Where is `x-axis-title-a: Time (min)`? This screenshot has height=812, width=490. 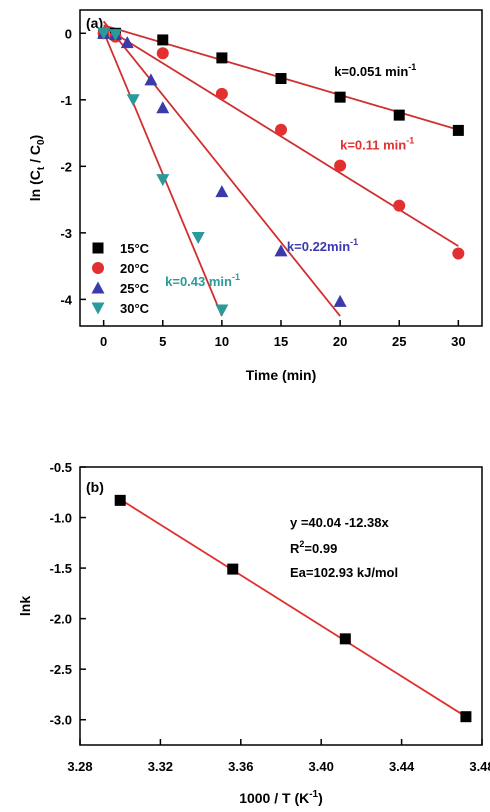 x-axis-title-a: Time (min) is located at coordinates (281, 375).